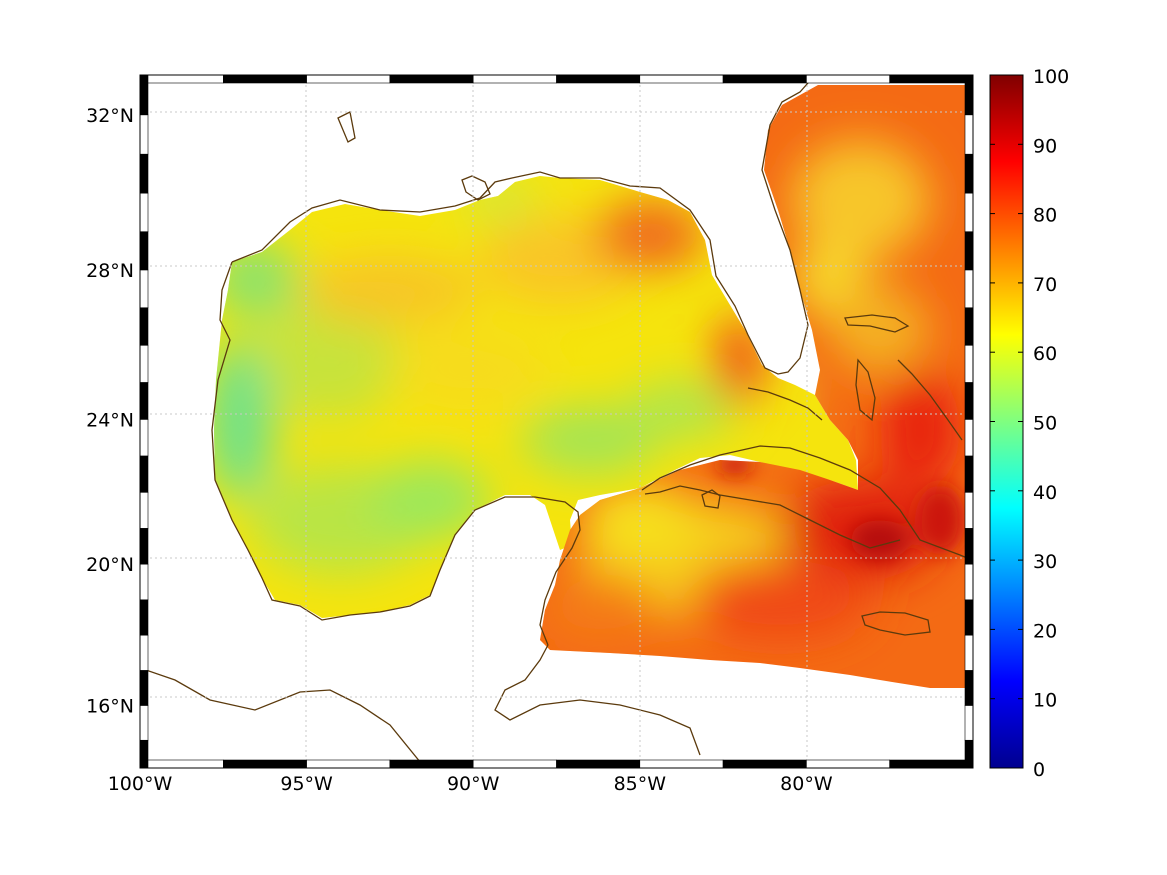  Describe the element at coordinates (473, 784) in the screenshot. I see `lon-tick-label: 90°W` at that location.